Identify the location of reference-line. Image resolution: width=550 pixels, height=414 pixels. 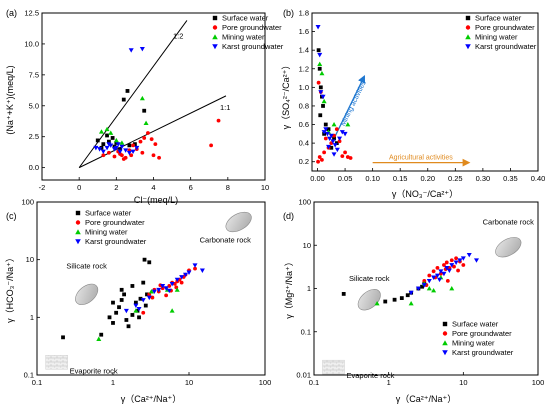
(133, 94).